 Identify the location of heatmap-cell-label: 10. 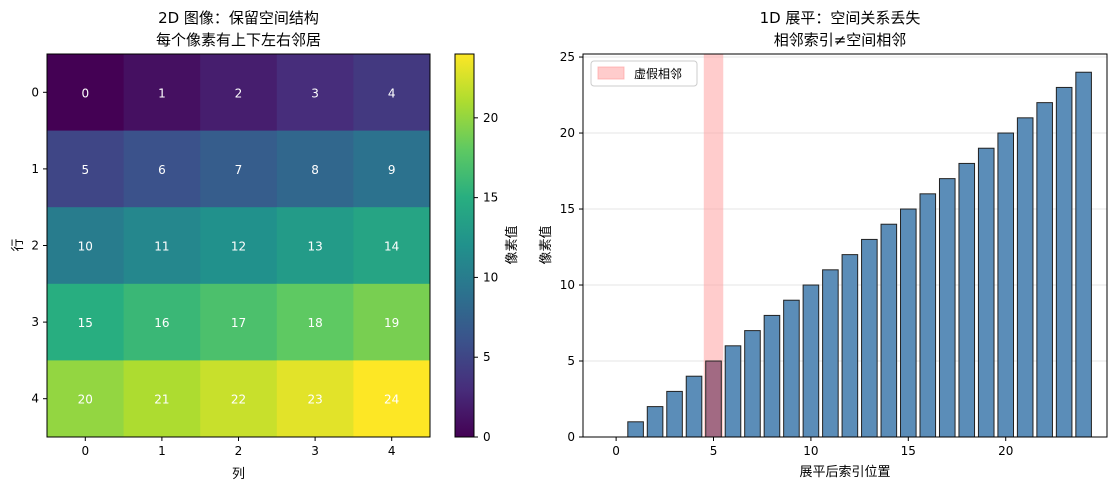
(85, 247).